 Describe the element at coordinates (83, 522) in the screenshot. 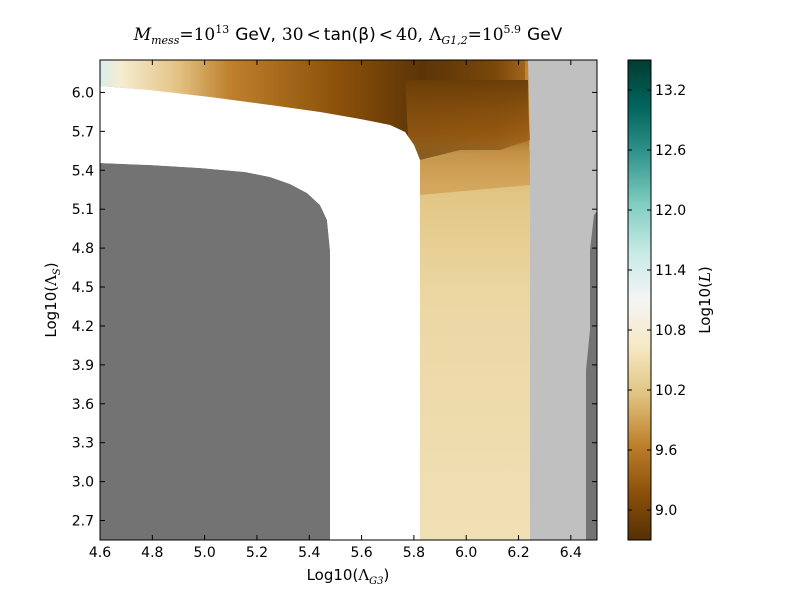

I see `y-tick-label: 2.7` at that location.